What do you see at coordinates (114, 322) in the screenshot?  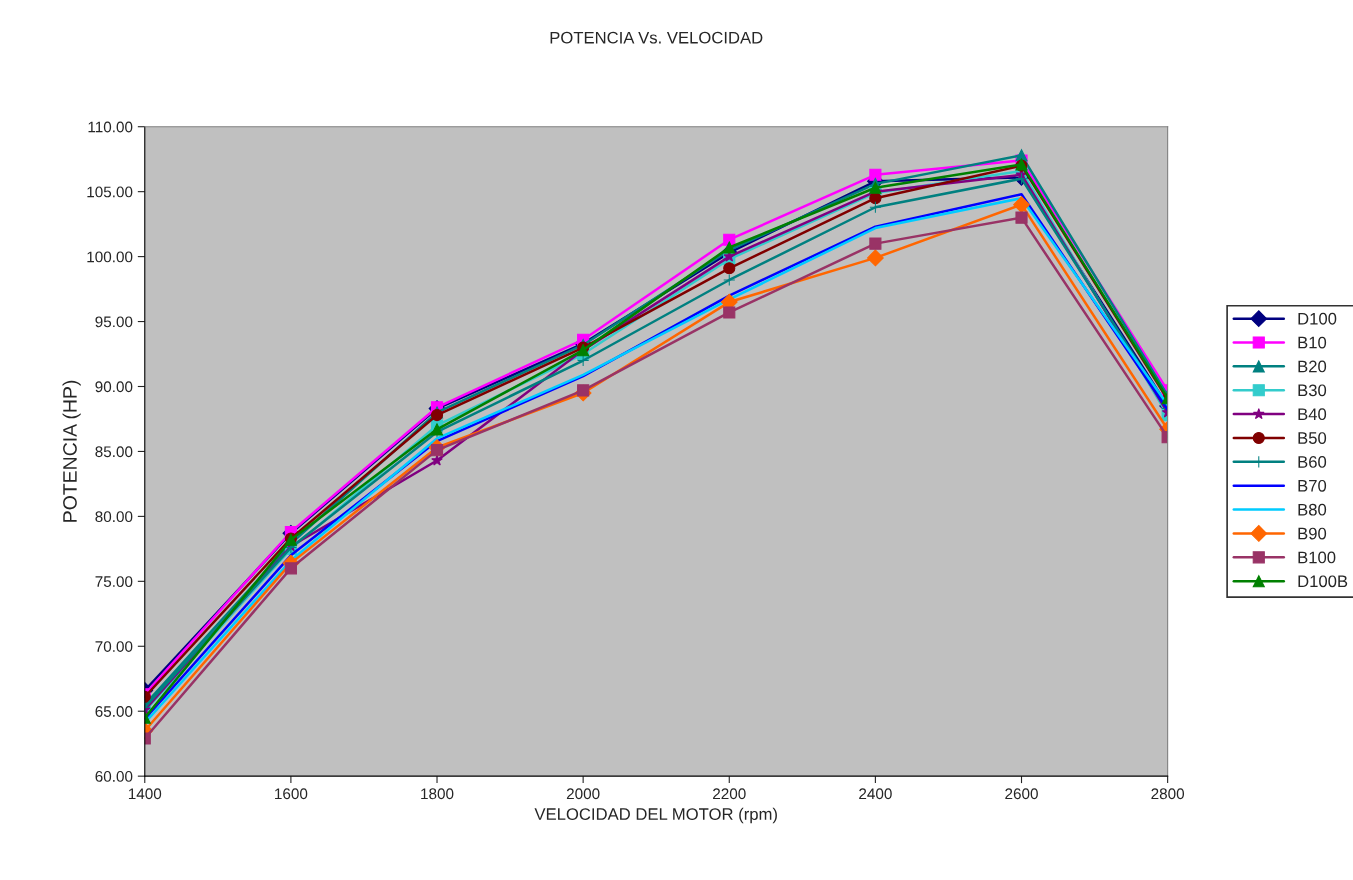 I see `y-tick-label: 95.00` at bounding box center [114, 322].